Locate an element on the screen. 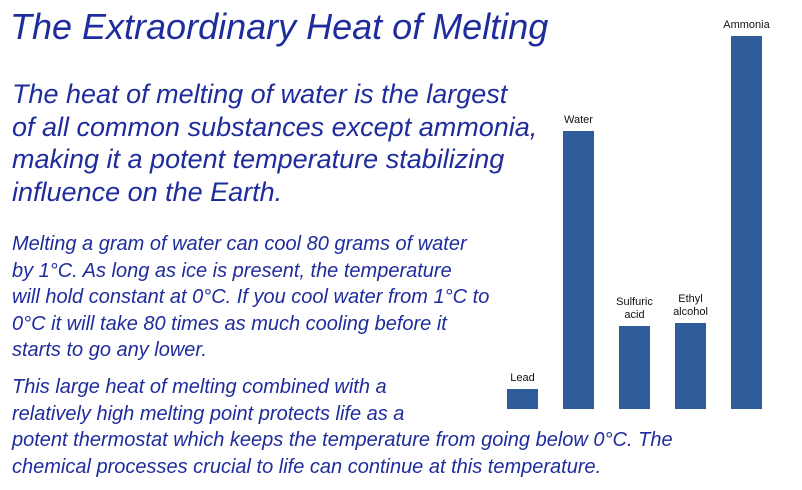 This screenshot has height=490, width=802. title: The Extraordinary Heat of Melting is located at coordinates (279, 26).